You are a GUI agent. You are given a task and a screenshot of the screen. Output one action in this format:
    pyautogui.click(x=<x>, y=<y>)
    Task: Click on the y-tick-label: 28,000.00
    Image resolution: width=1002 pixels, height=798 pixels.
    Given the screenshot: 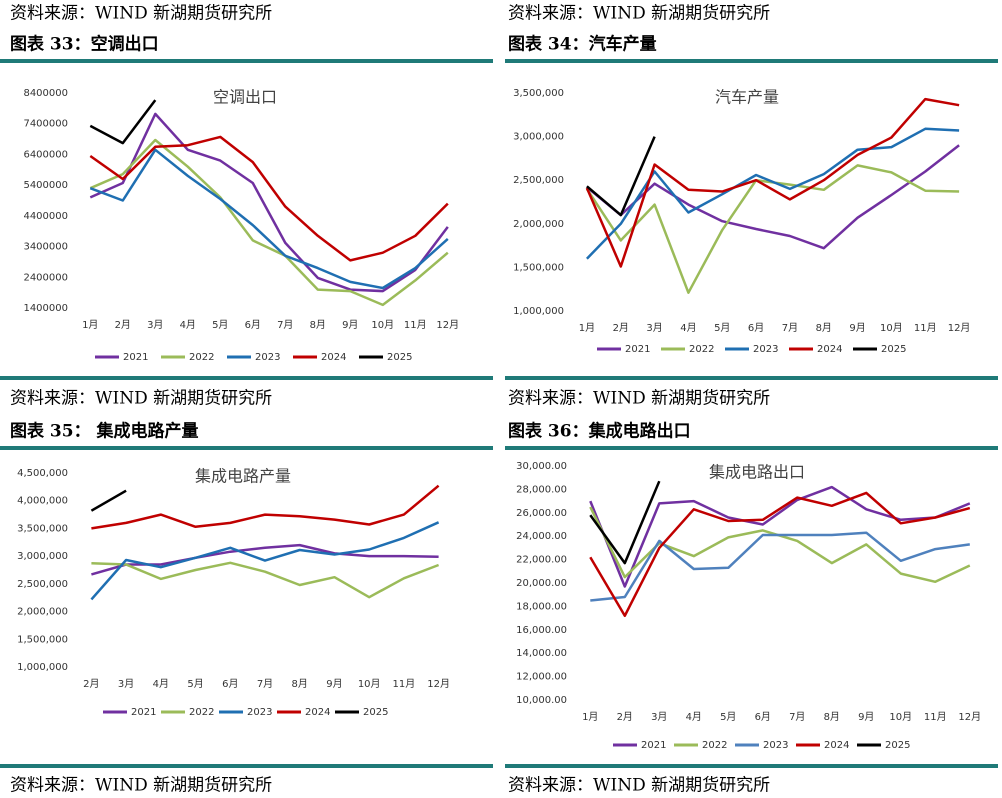 What is the action you would take?
    pyautogui.click(x=541, y=489)
    